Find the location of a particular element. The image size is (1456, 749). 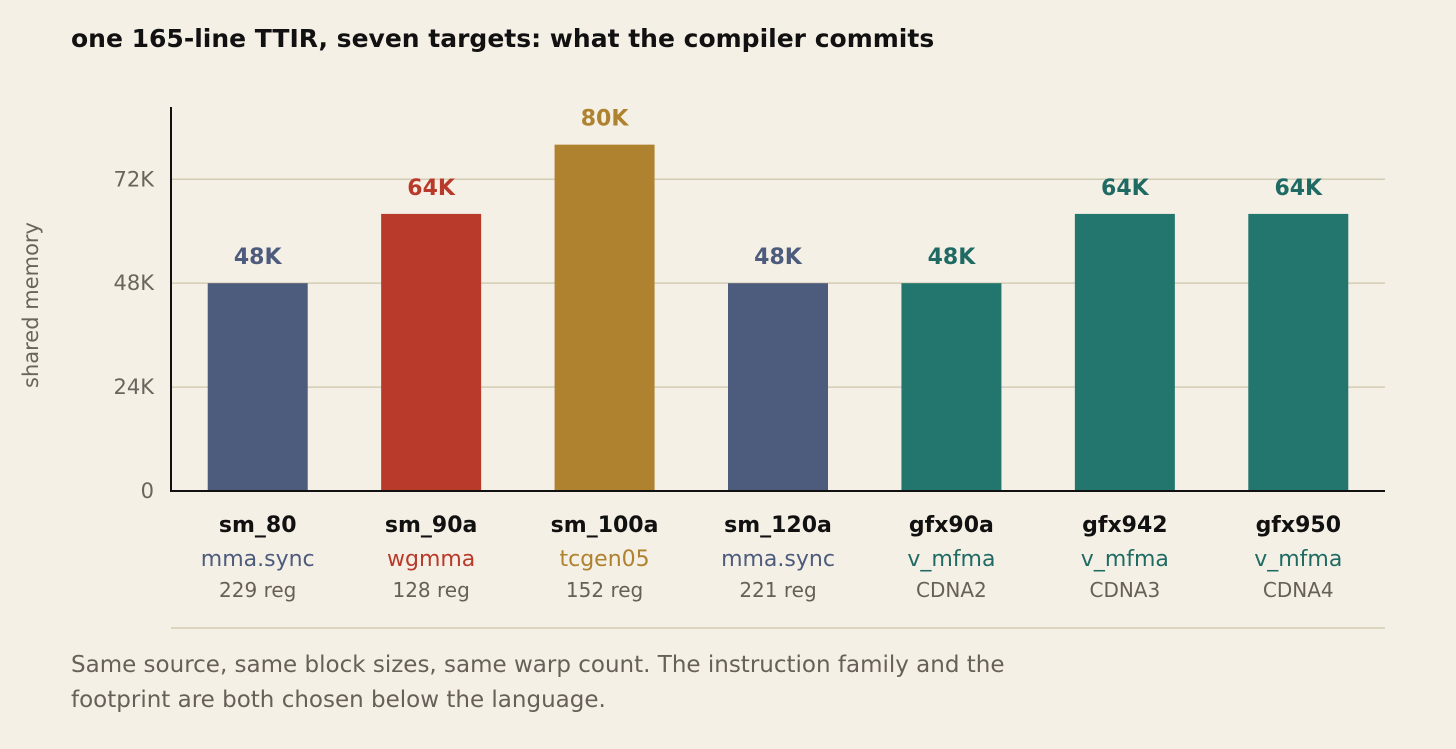

x-detail-label: 229 reg is located at coordinates (257, 590).